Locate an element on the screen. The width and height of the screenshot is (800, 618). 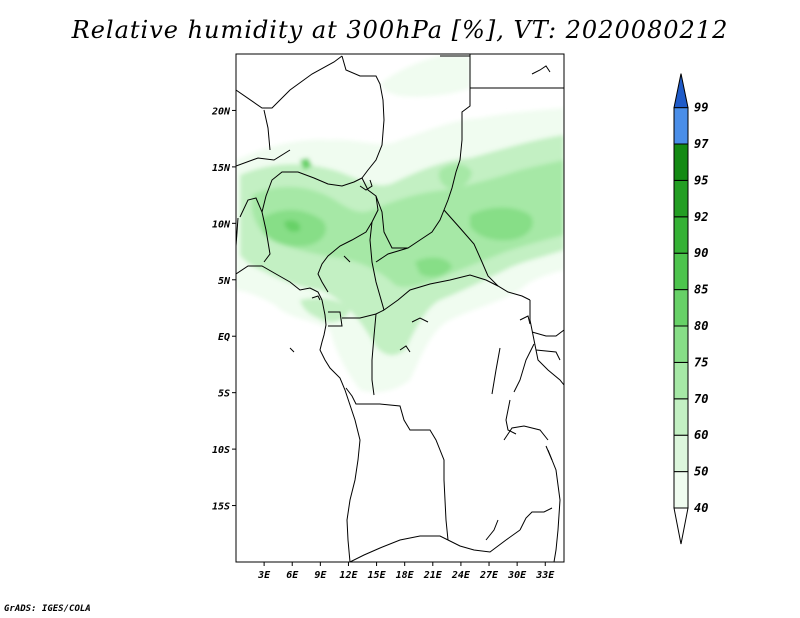
colorbar-label: 50 is located at coordinates (701, 472).